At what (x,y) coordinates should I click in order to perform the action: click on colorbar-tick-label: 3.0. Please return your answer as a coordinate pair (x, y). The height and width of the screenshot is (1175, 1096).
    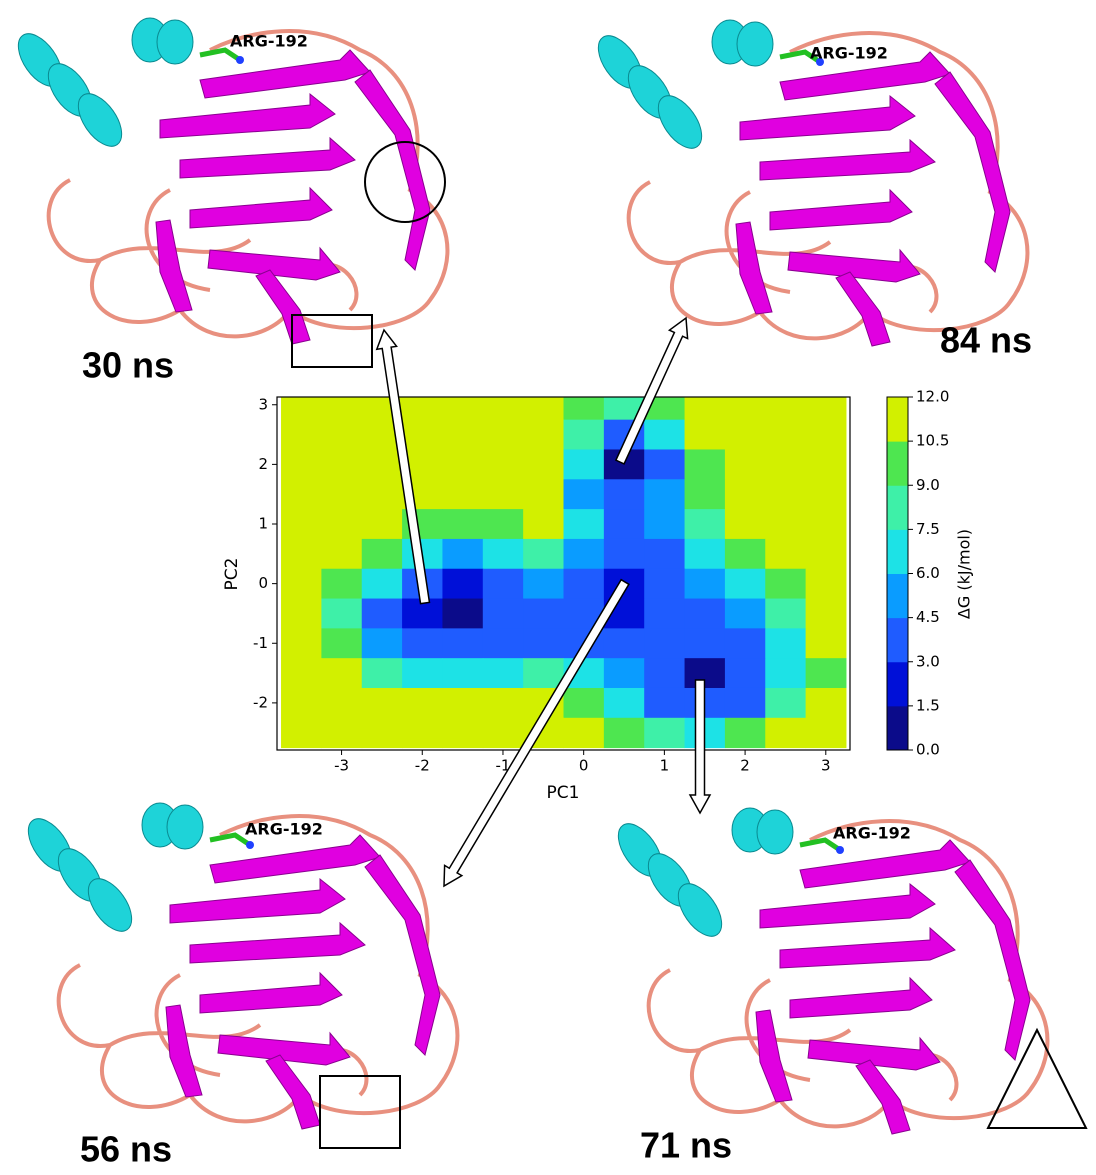
    Looking at the image, I should click on (928, 661).